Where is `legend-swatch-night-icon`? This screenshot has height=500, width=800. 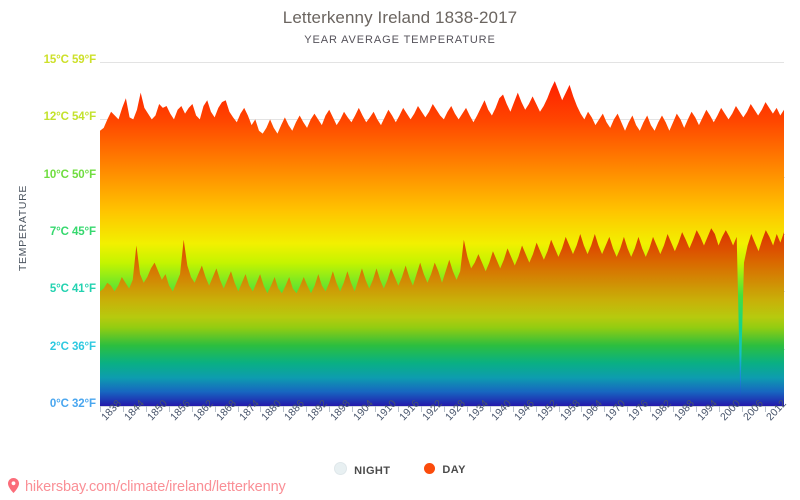
legend-swatch-night-icon is located at coordinates (341, 468).